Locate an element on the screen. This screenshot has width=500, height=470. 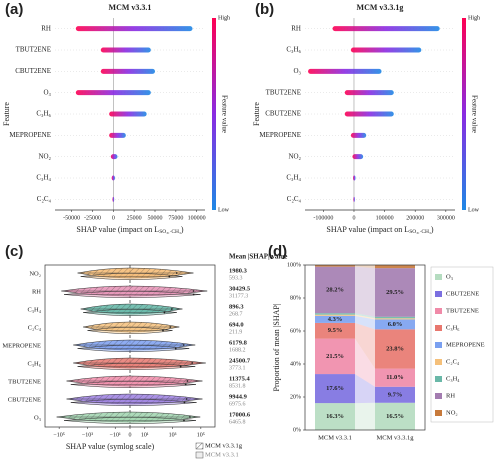
mean-value: 30429.5 is located at coordinates (240, 288).